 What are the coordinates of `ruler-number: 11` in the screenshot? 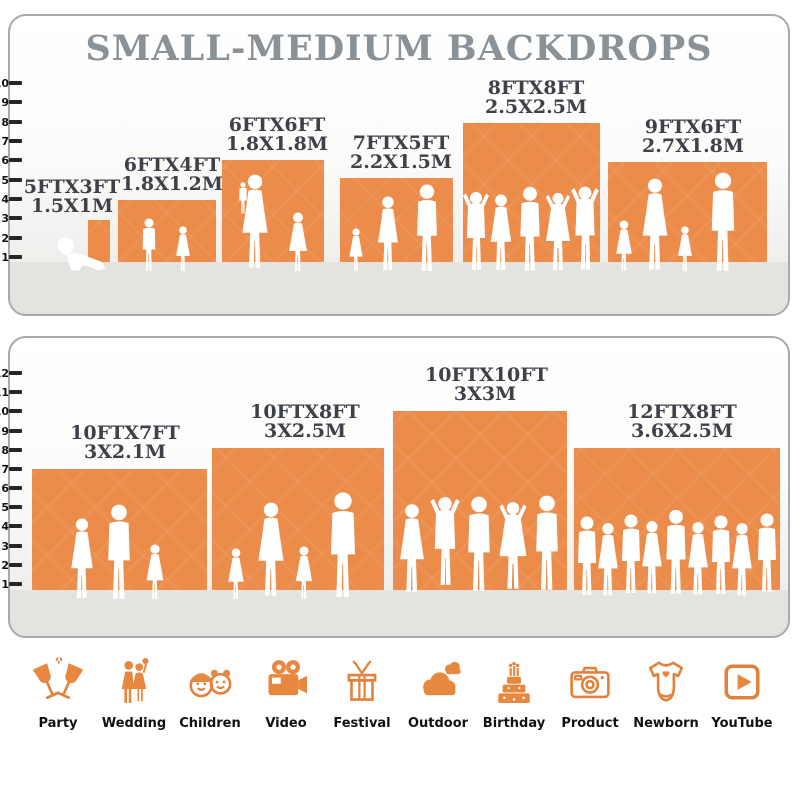 It's located at (4, 392).